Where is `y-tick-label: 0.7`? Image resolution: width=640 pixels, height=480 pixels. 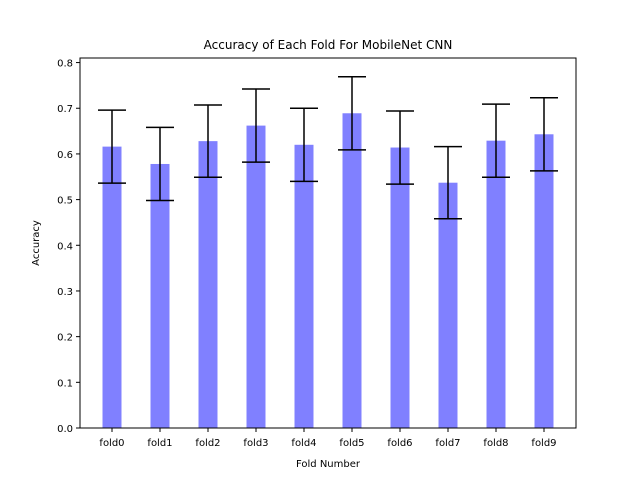 y-tick-label: 0.7 is located at coordinates (65, 109).